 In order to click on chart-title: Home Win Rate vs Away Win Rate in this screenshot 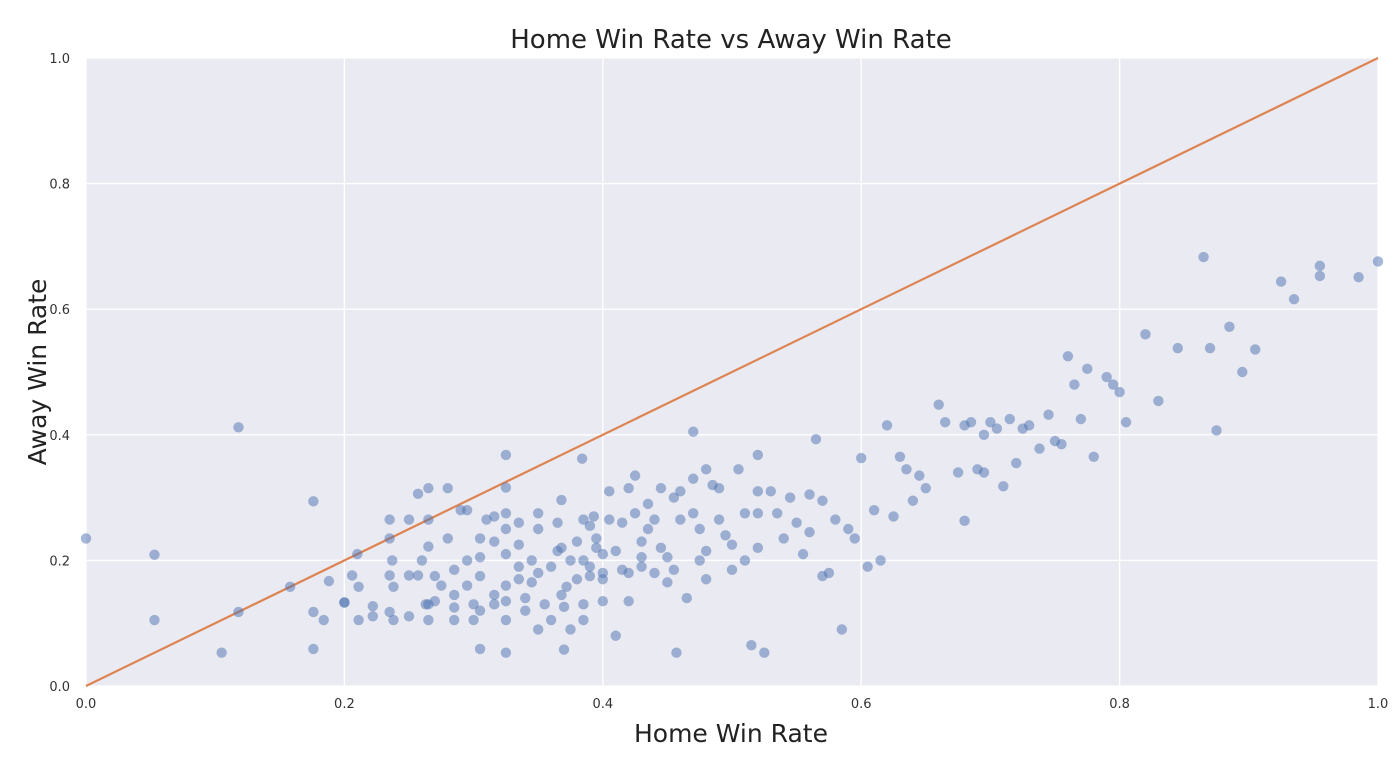, I will do `click(731, 40)`.